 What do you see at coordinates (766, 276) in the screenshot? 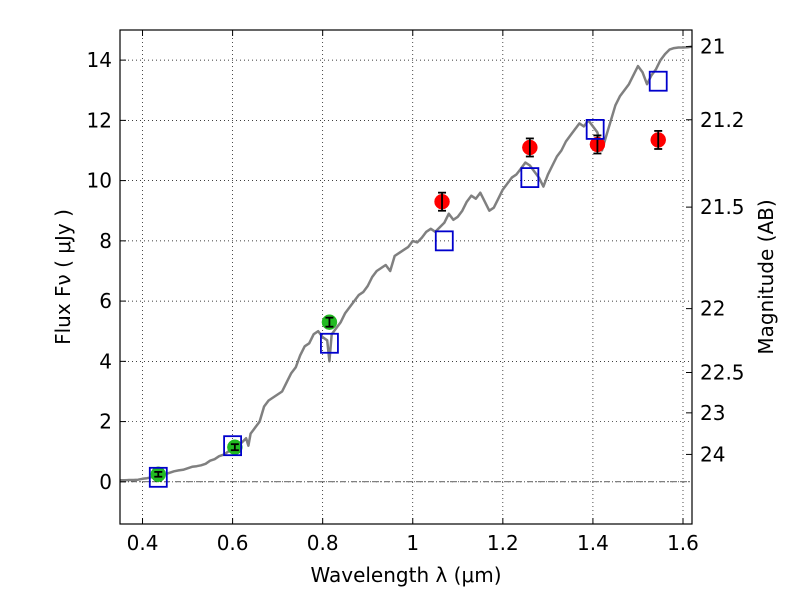
I see `right-axis-title: Magnitude (AB)` at bounding box center [766, 276].